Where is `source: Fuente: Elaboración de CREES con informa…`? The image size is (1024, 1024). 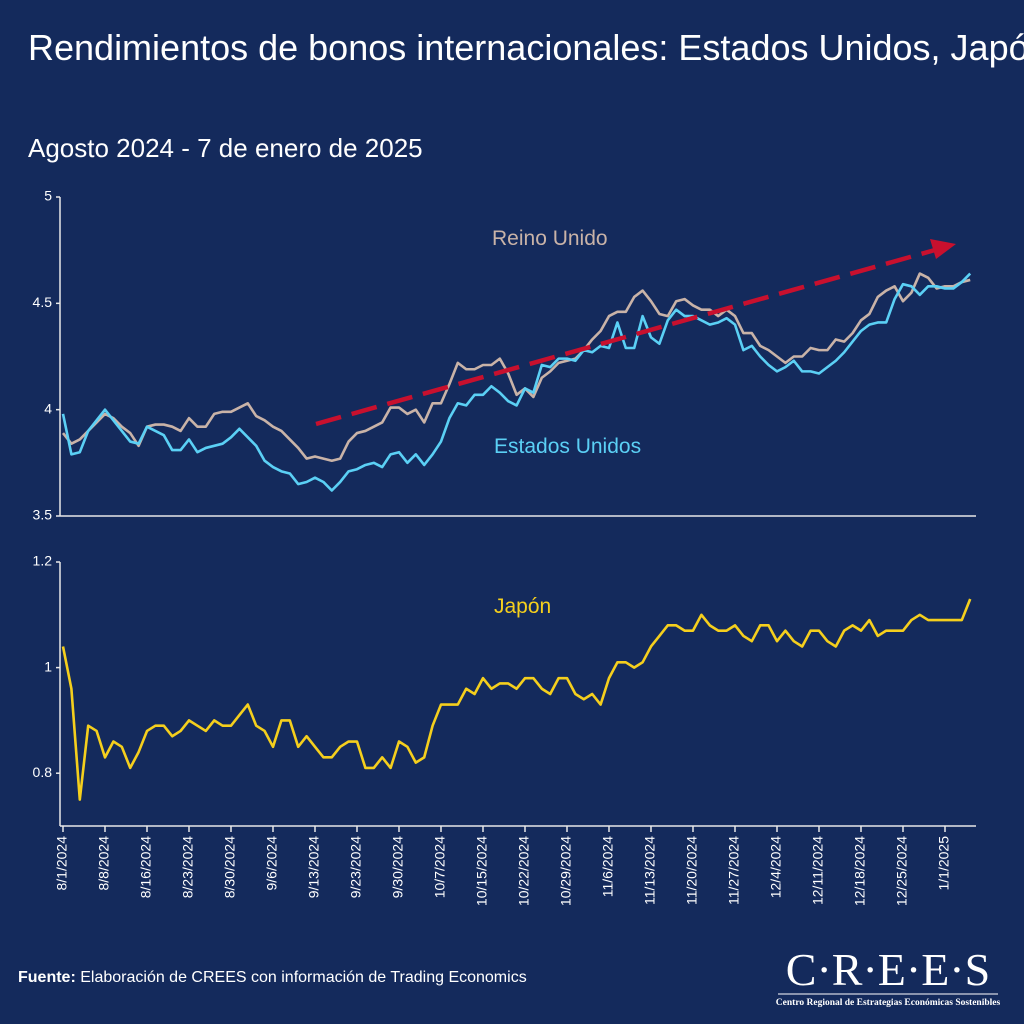
source: Fuente: Elaboración de CREES con informa… is located at coordinates (272, 977).